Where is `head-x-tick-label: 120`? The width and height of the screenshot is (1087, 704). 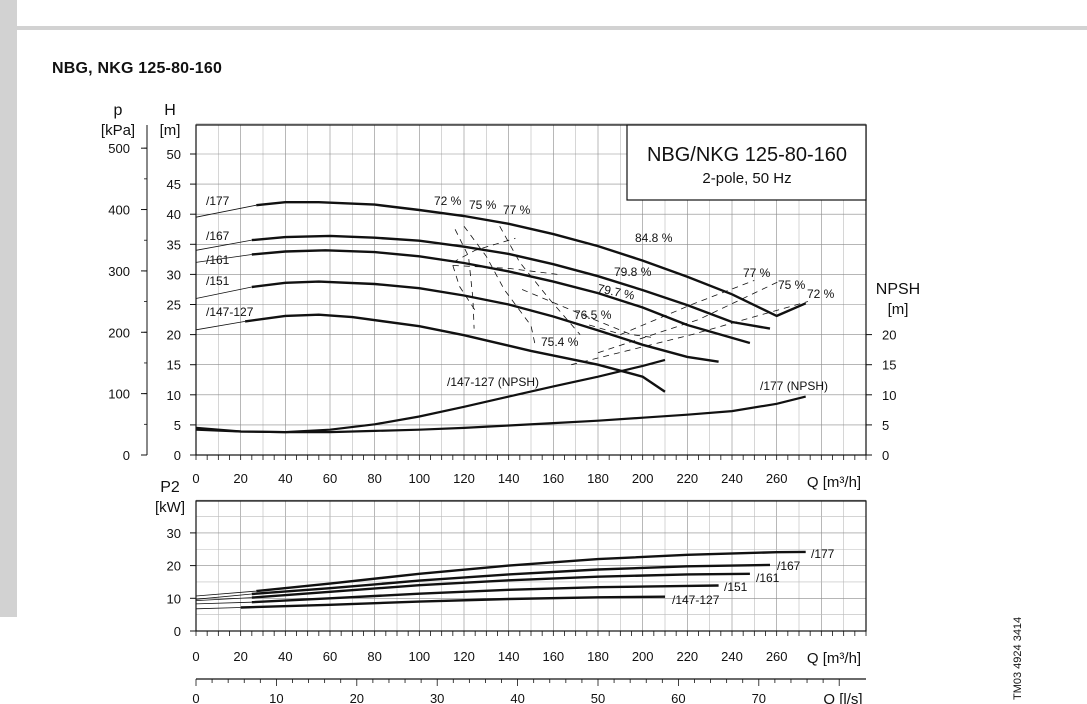
head-x-tick-label: 120 is located at coordinates (464, 478).